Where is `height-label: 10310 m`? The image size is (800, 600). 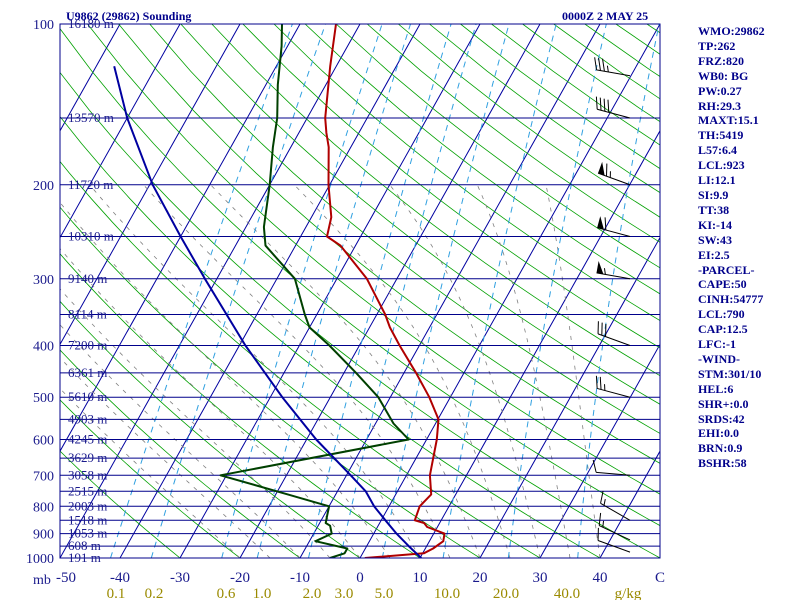 height-label: 10310 m is located at coordinates (91, 235).